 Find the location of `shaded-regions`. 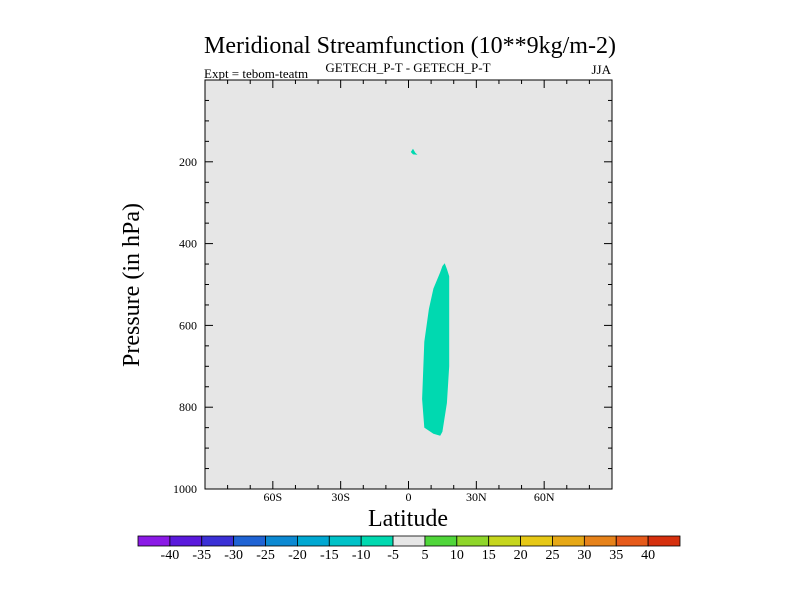

shaded-regions is located at coordinates (430, 292).